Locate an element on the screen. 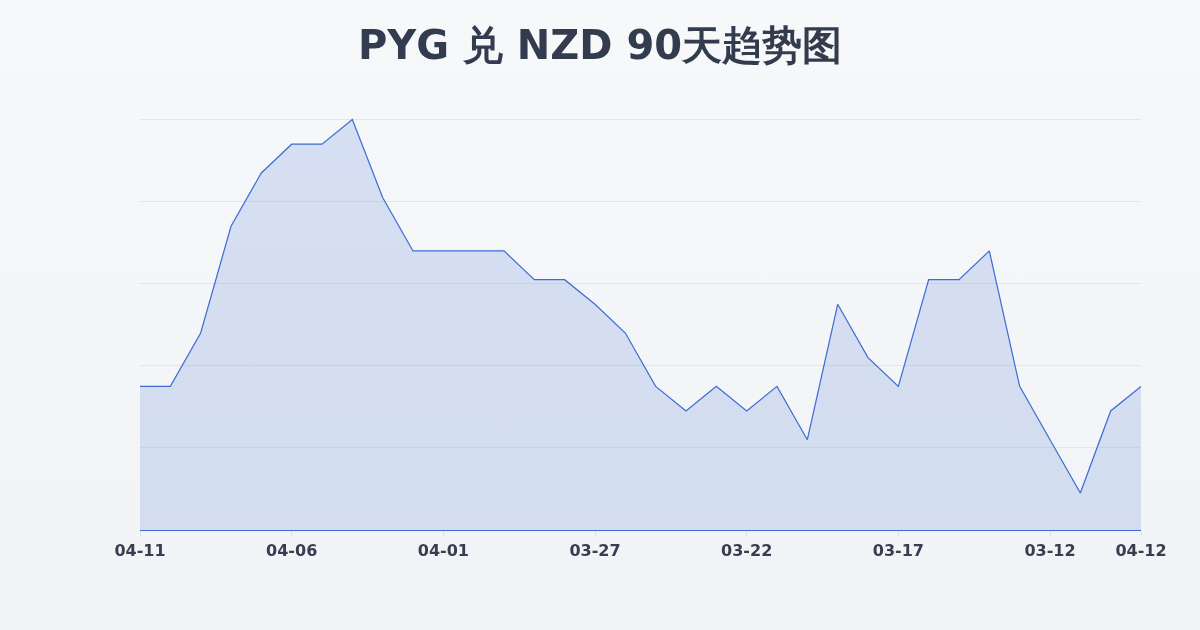 This screenshot has width=1200, height=630. x-tick-label: 04-01 is located at coordinates (443, 551).